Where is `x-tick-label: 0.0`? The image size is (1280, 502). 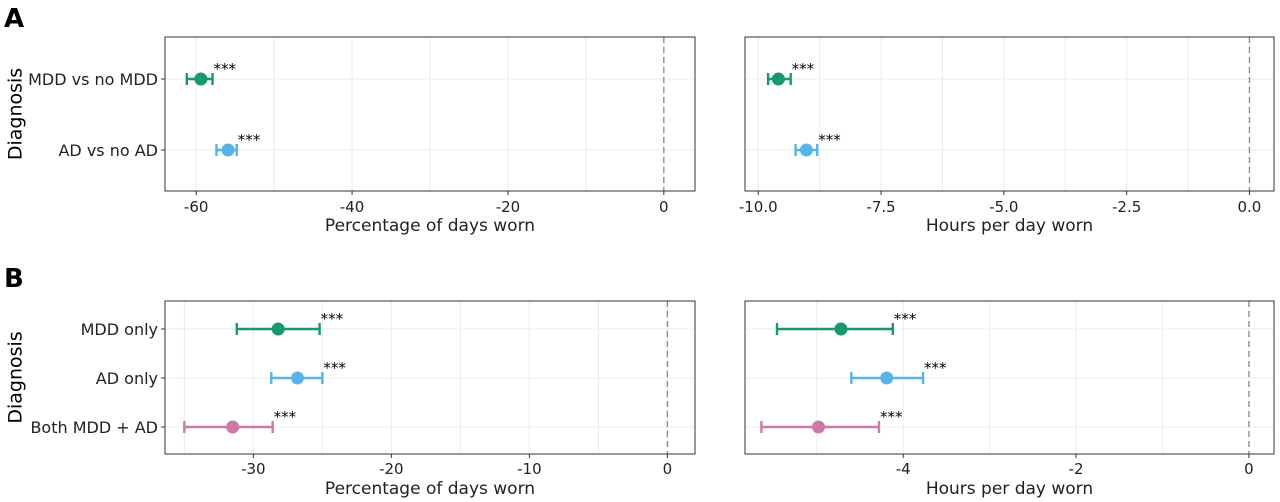
x-tick-label: 0.0 is located at coordinates (1250, 207).